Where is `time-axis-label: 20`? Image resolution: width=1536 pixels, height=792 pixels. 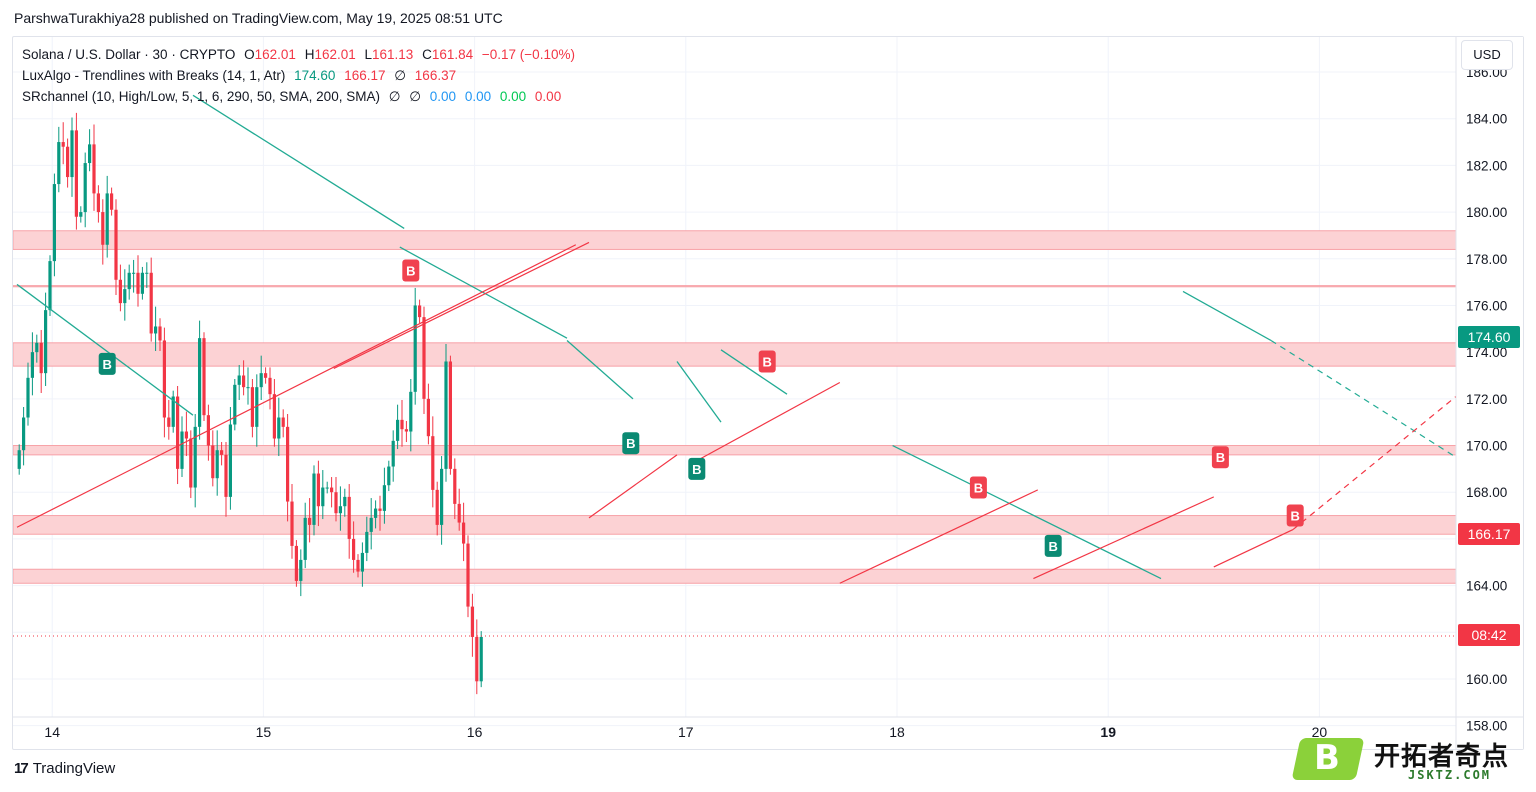
time-axis-label: 20 is located at coordinates (1320, 732).